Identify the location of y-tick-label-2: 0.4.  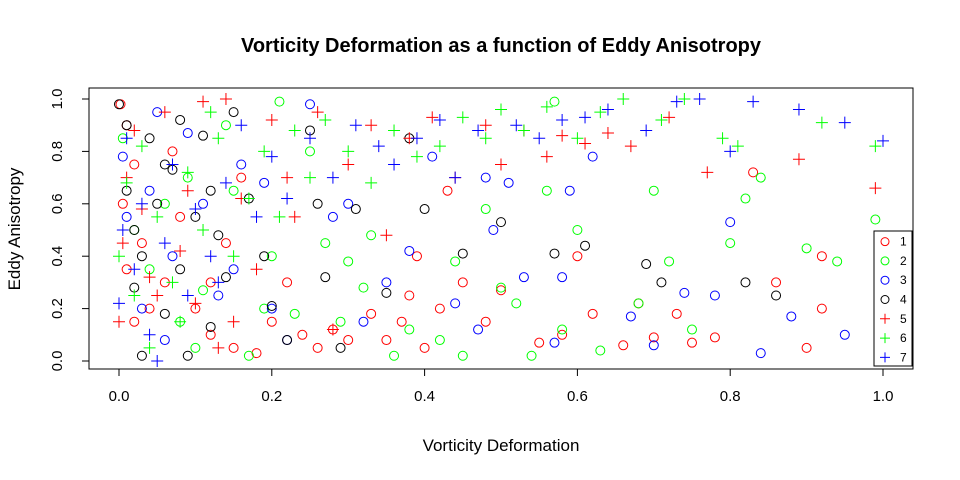
(57, 256).